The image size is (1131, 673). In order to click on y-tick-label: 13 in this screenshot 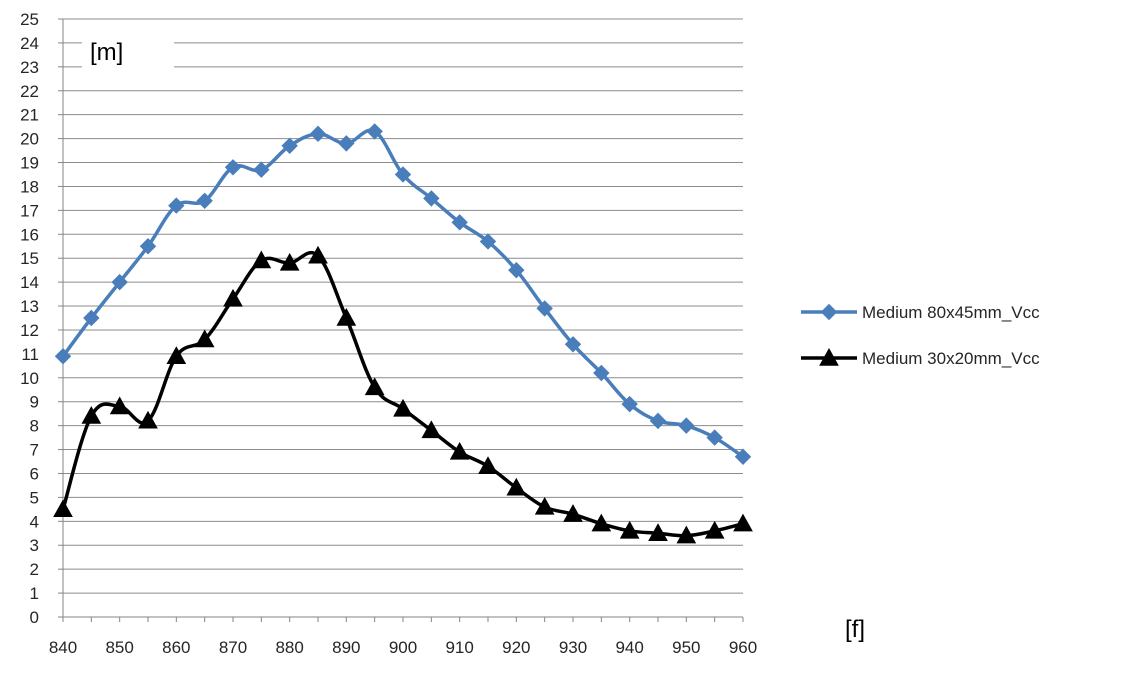, I will do `click(29, 306)`.